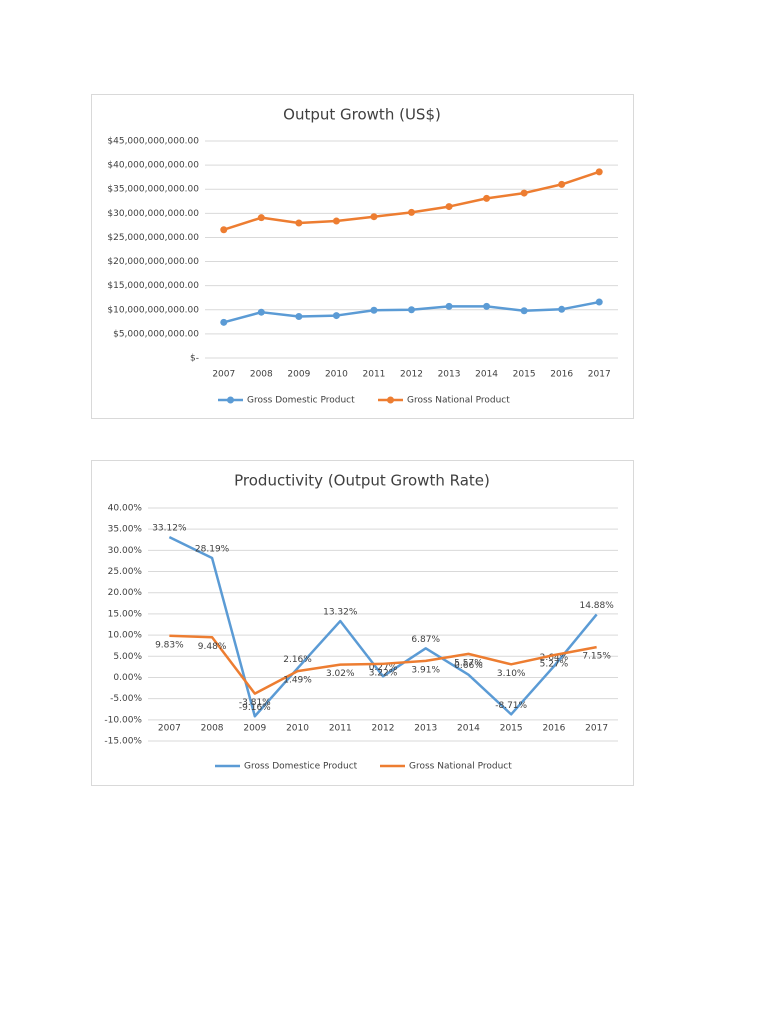  I want to click on data-label: 0.27%, so click(383, 668).